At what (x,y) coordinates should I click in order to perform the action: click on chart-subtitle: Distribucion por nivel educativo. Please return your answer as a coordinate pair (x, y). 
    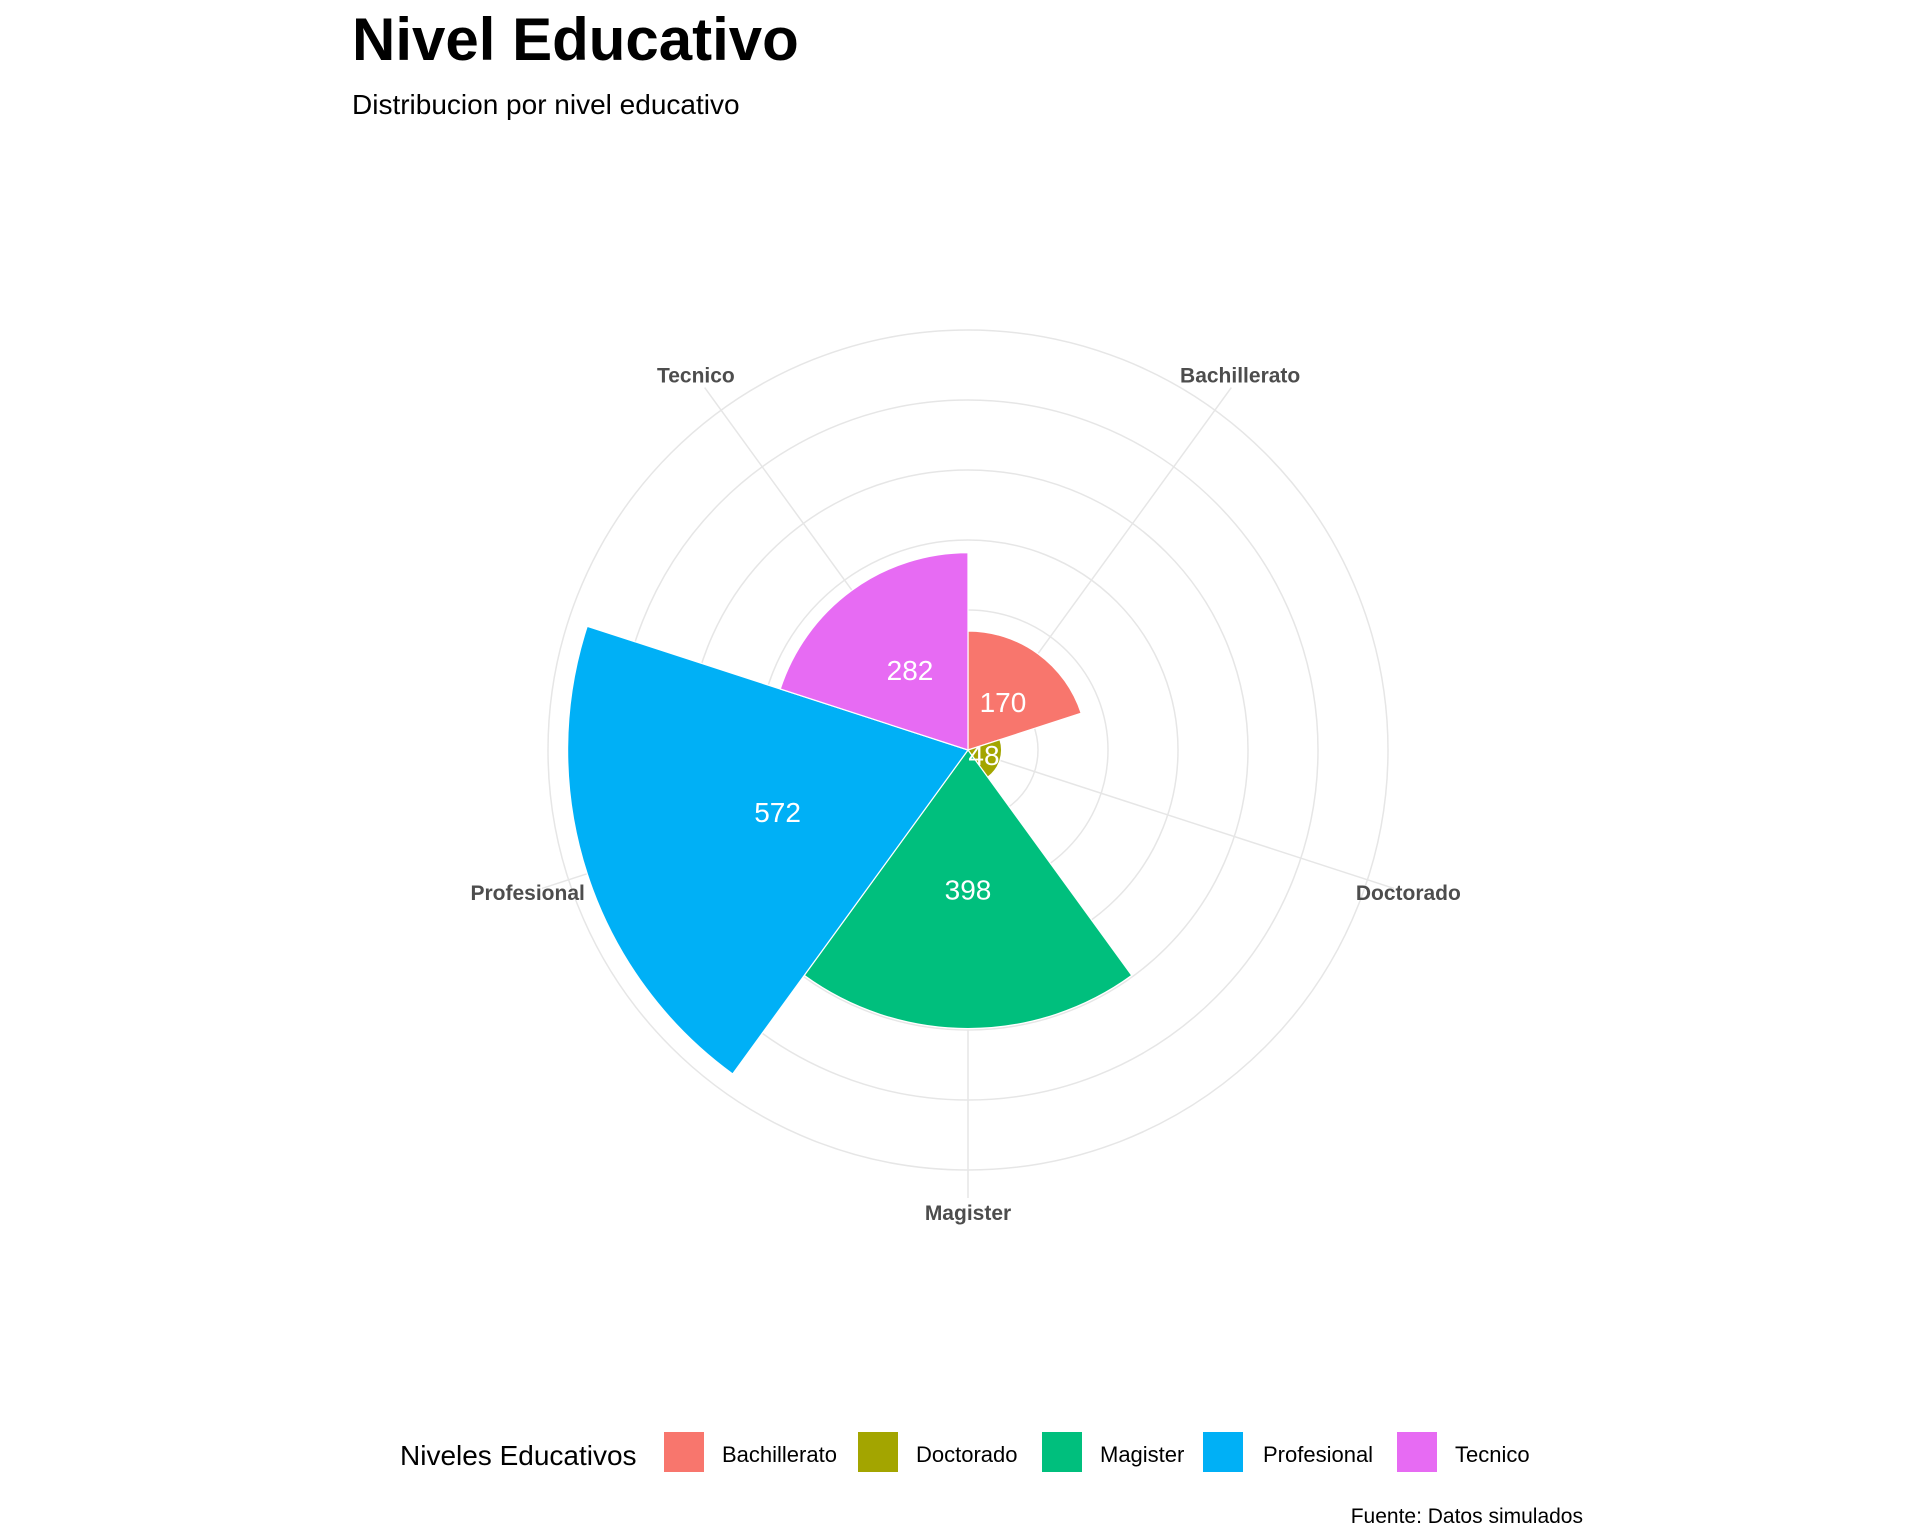
    Looking at the image, I should click on (546, 104).